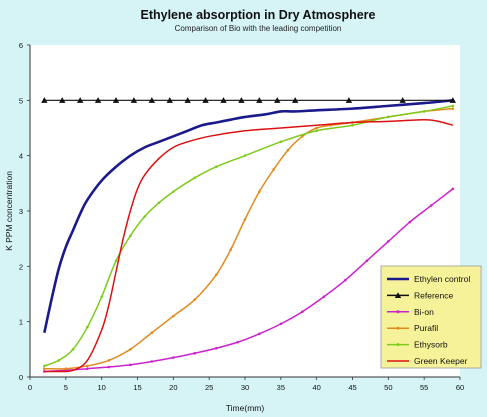 Image resolution: width=487 pixels, height=417 pixels. What do you see at coordinates (21, 377) in the screenshot?
I see `y-tick-label: 0` at bounding box center [21, 377].